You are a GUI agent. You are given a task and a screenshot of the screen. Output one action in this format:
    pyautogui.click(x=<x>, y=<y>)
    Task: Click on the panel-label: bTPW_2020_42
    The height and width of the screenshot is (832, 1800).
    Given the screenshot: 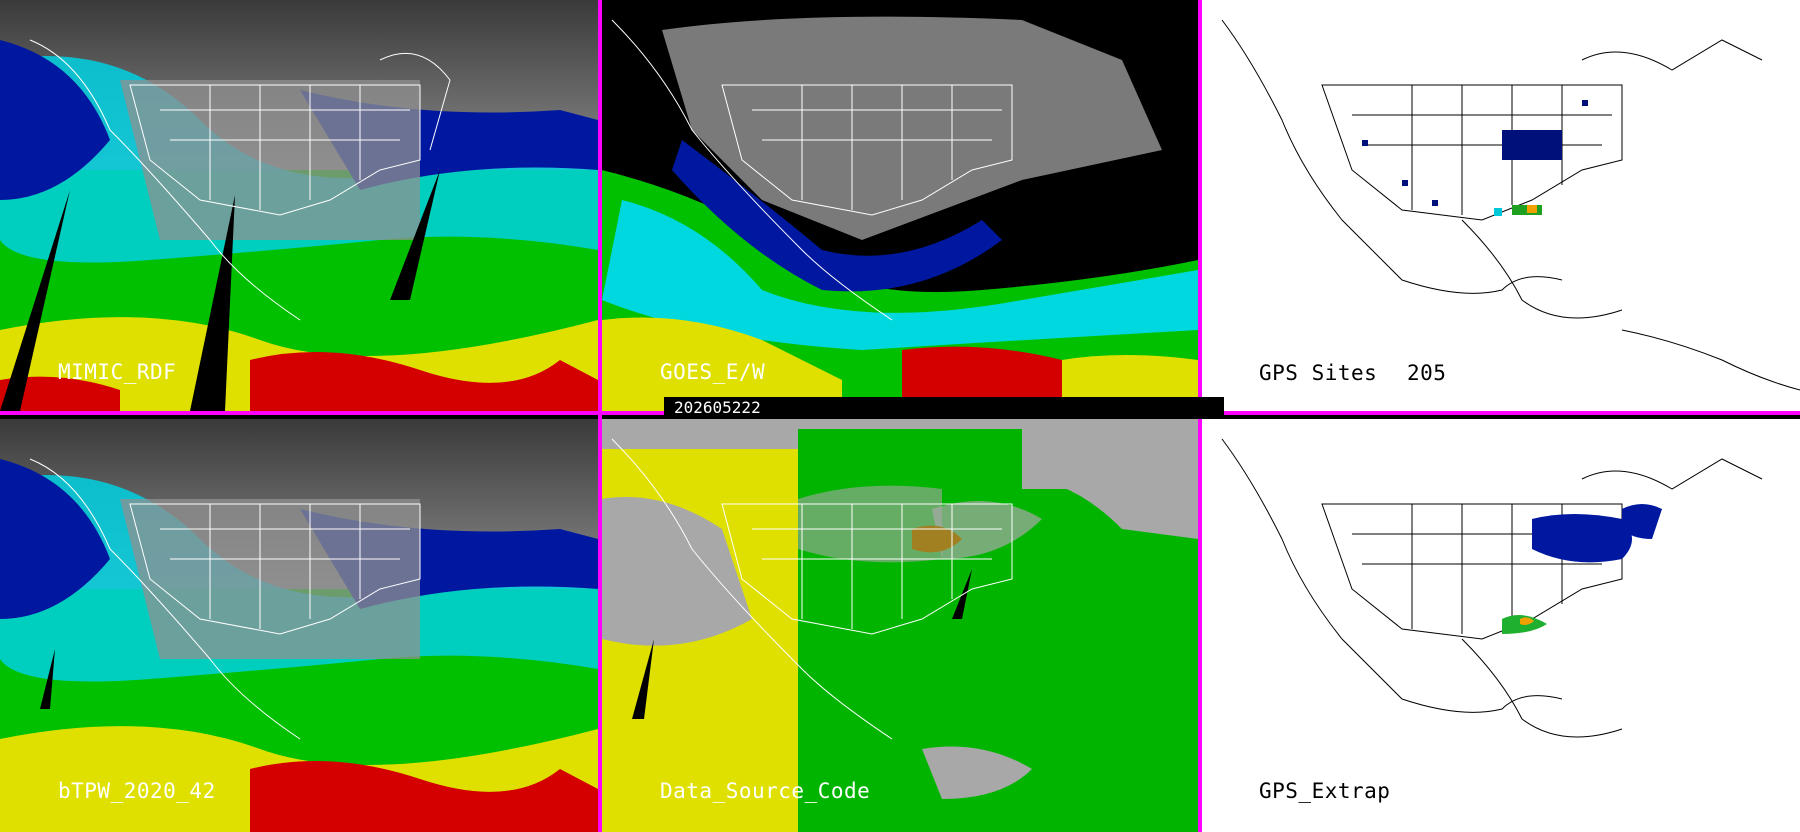 What is the action you would take?
    pyautogui.click(x=137, y=791)
    